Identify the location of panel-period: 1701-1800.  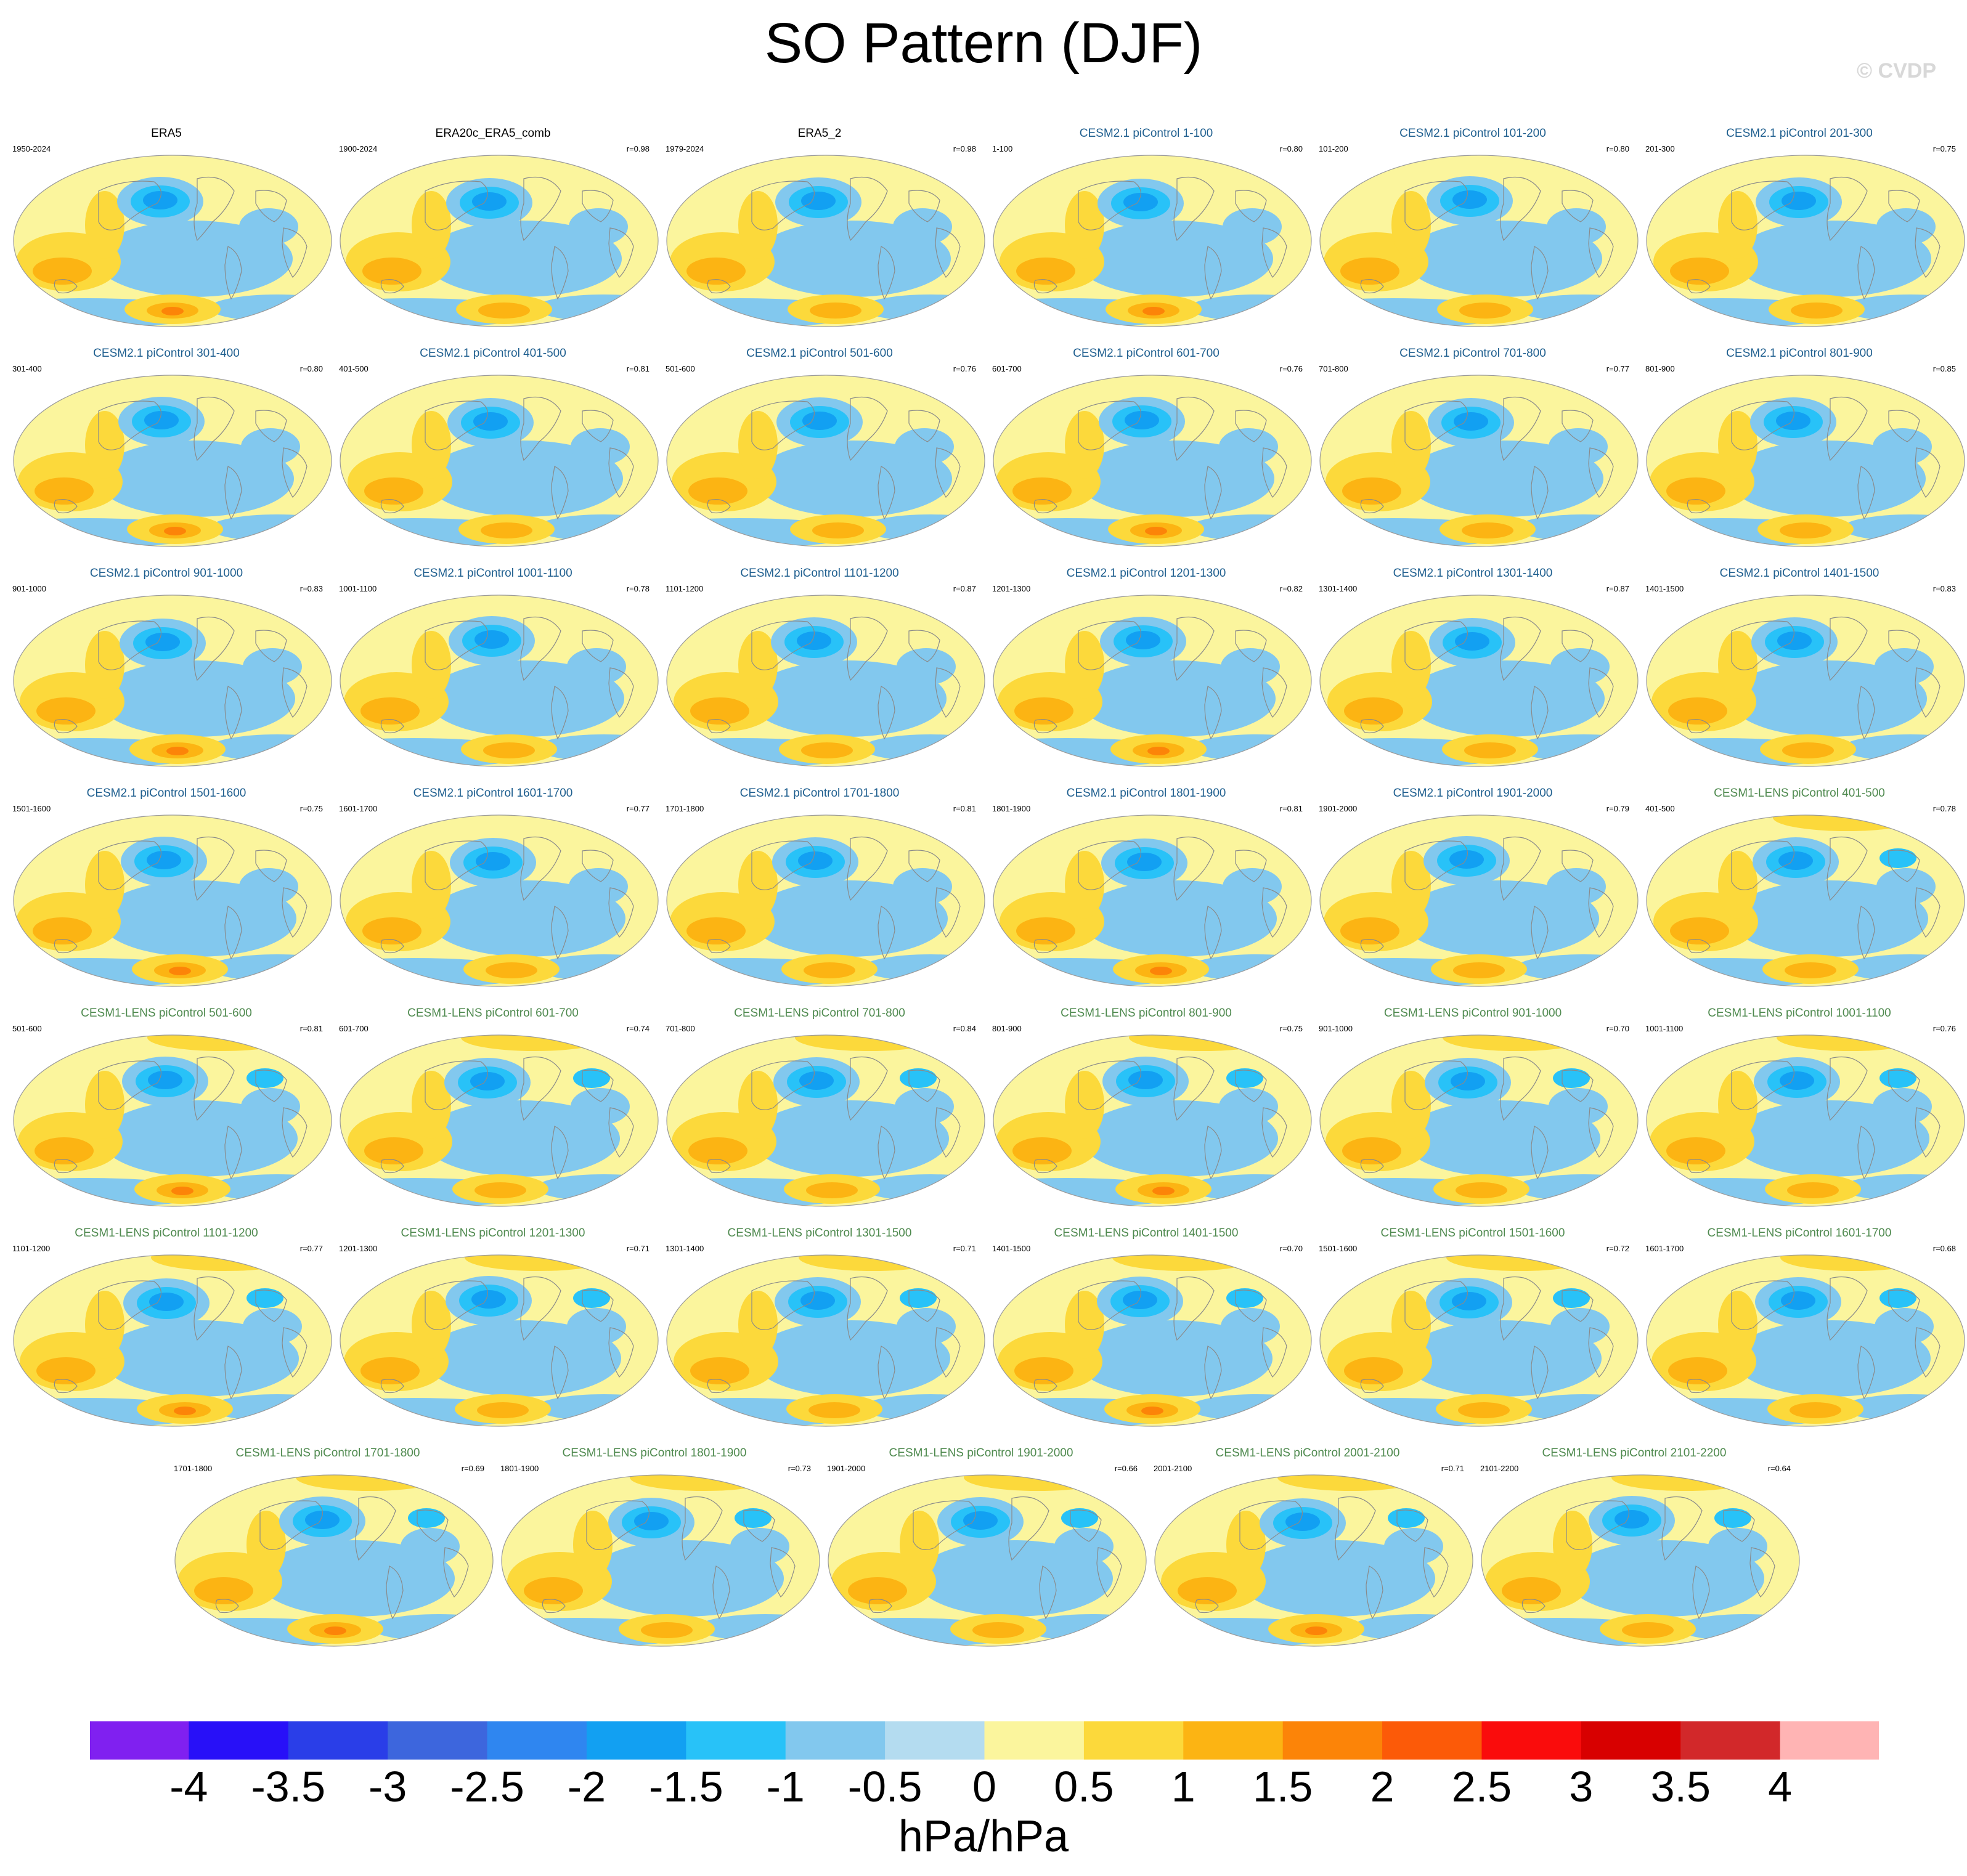
(193, 1468).